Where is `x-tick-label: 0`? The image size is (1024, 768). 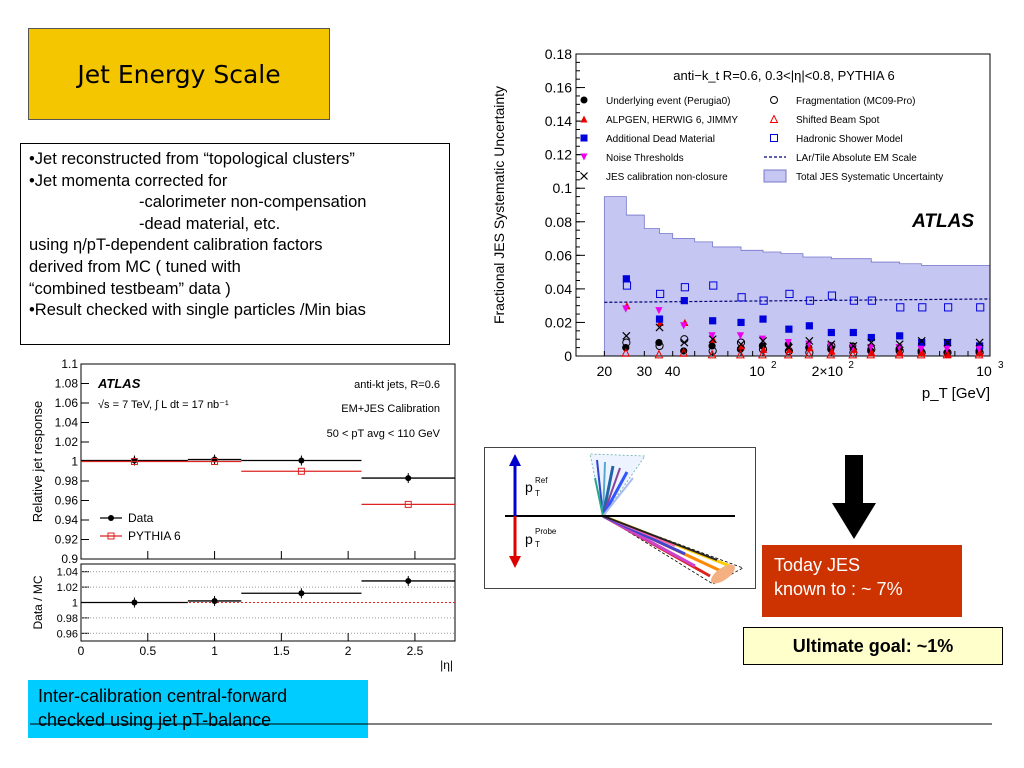
x-tick-label: 0 is located at coordinates (81, 651).